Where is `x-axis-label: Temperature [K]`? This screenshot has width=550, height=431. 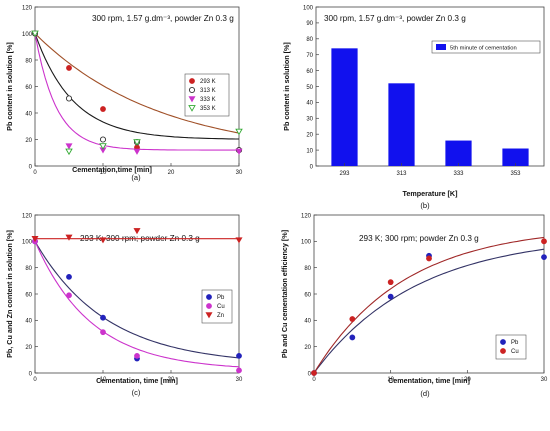
x-axis-label: Temperature [K] is located at coordinates (430, 193).